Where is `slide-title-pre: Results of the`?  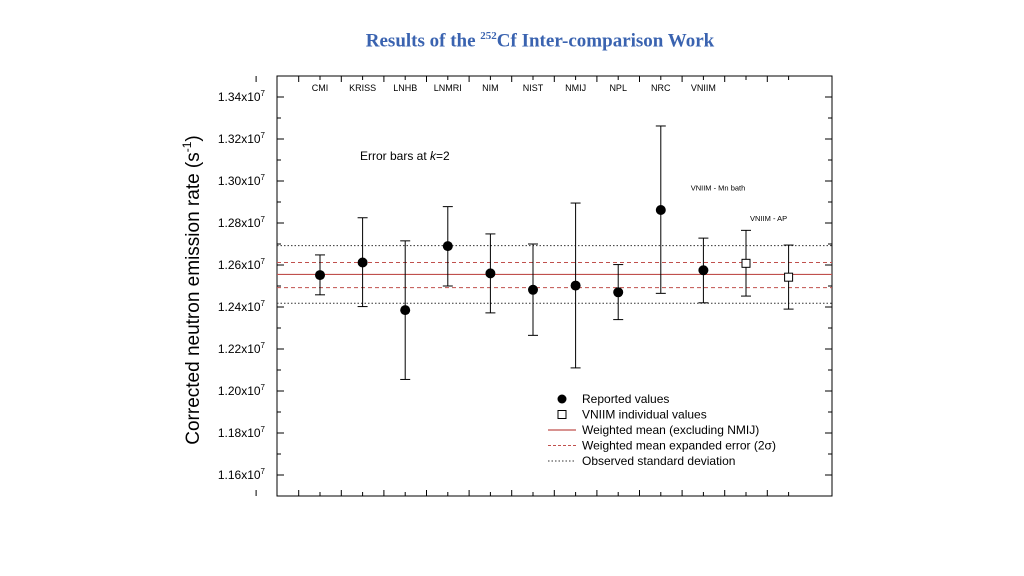 slide-title-pre: Results of the is located at coordinates (423, 41).